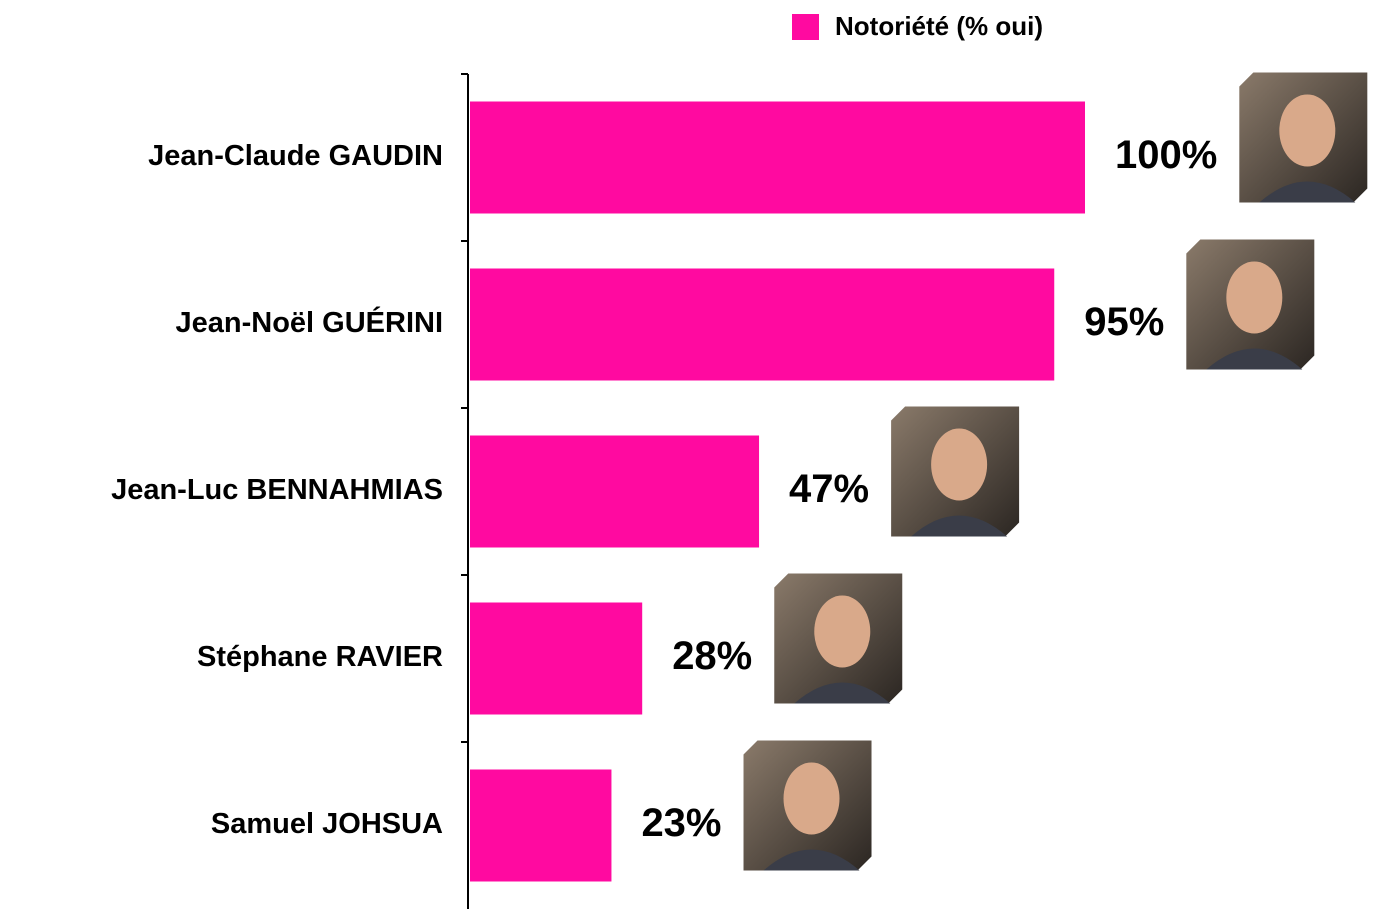 This screenshot has height=909, width=1382. Describe the element at coordinates (1124, 322) in the screenshot. I see `value-label: 95%` at that location.